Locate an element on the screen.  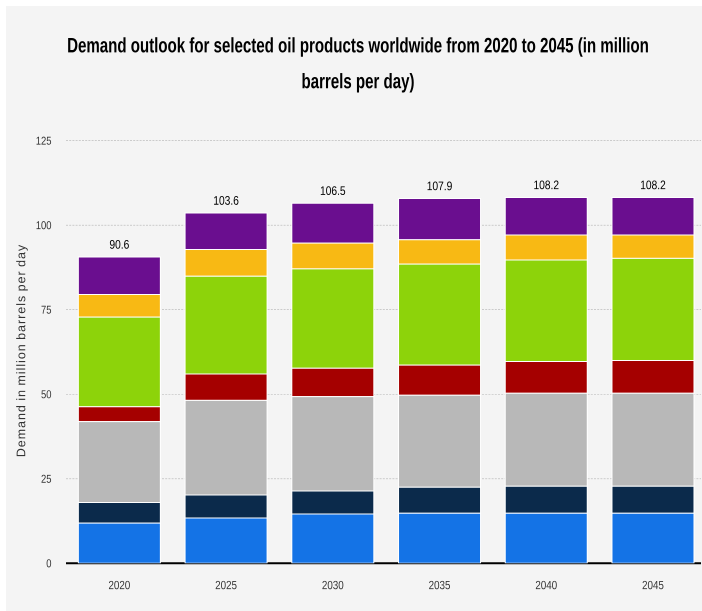
chart-title: Demand outlook for selected oil products worldwide from 2020 to 2045 (in million barrels per day) is located at coordinates (358, 65).